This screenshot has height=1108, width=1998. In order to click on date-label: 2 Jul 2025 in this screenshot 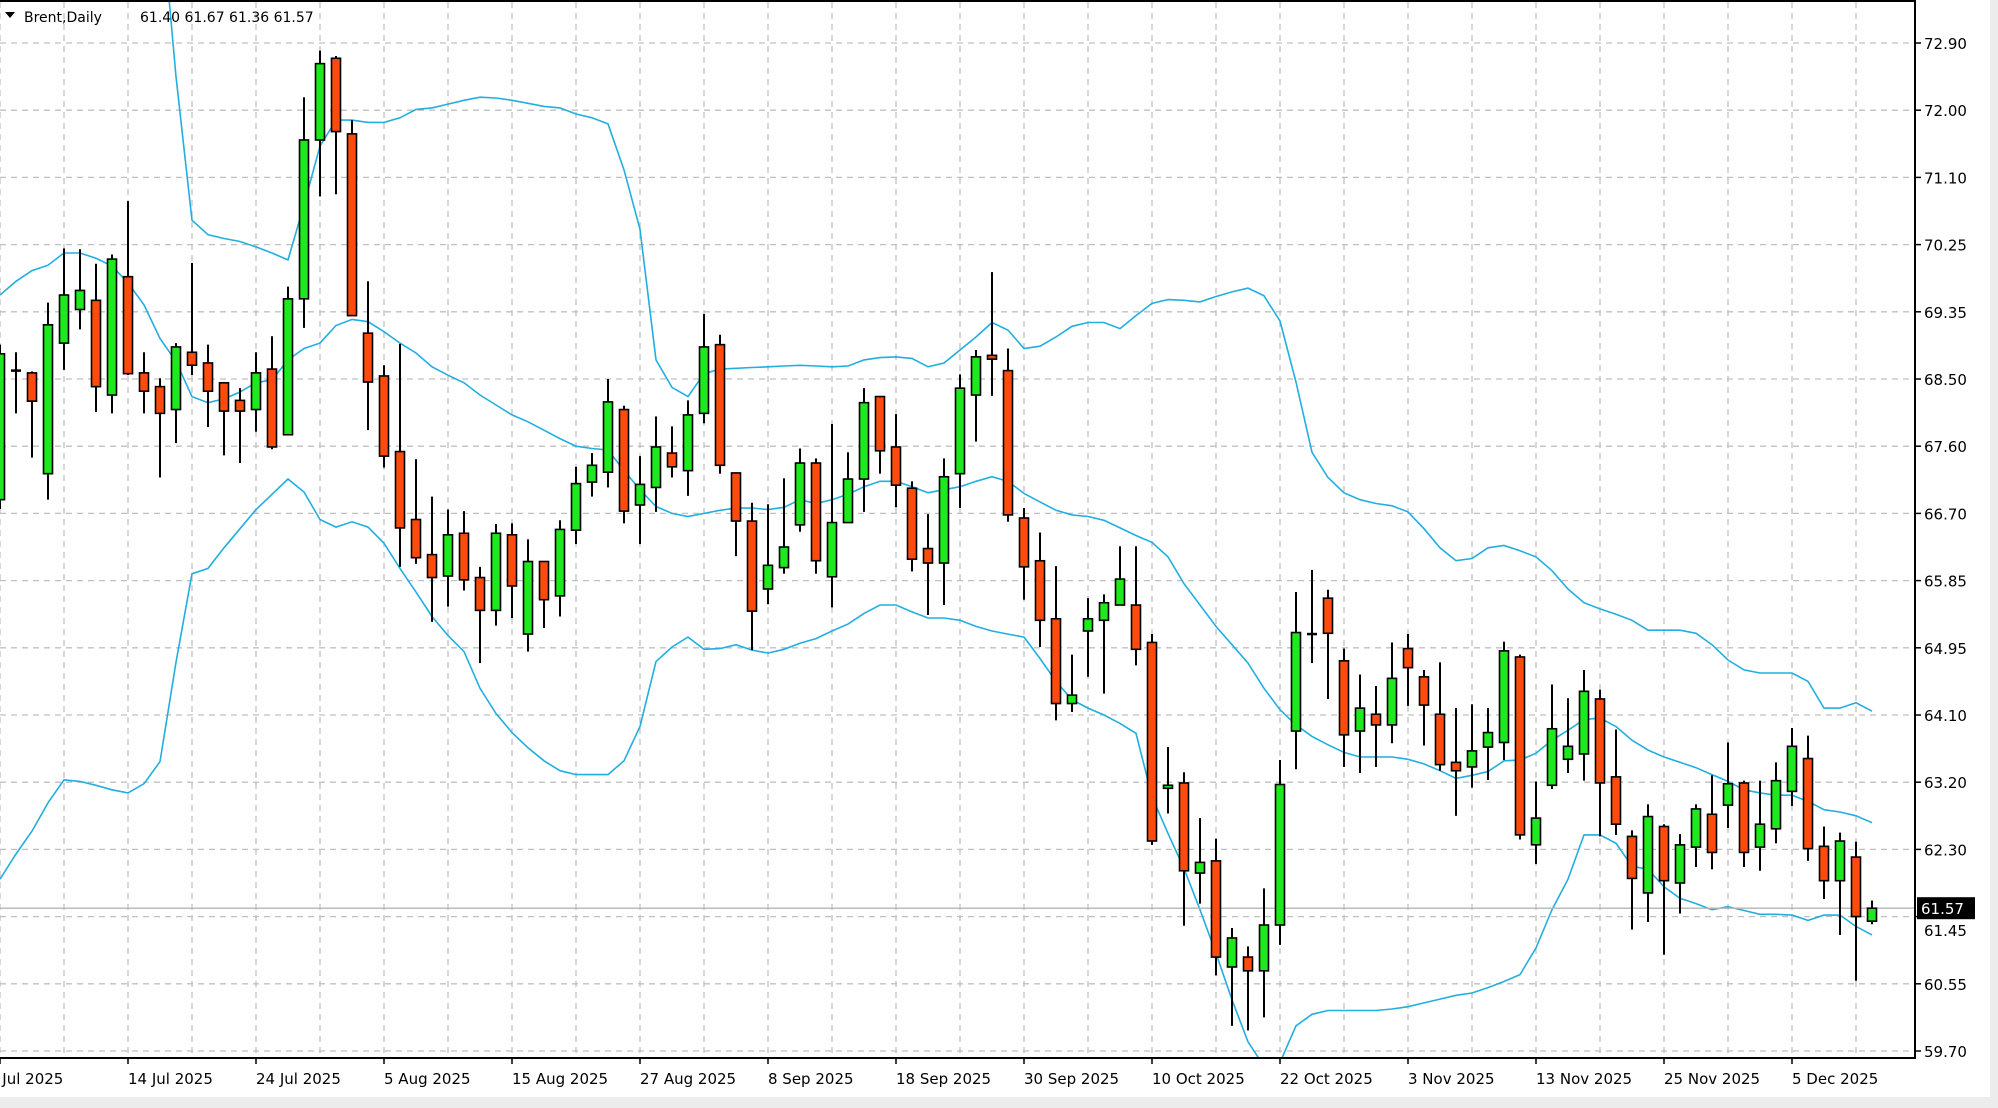, I will do `click(31, 1079)`.